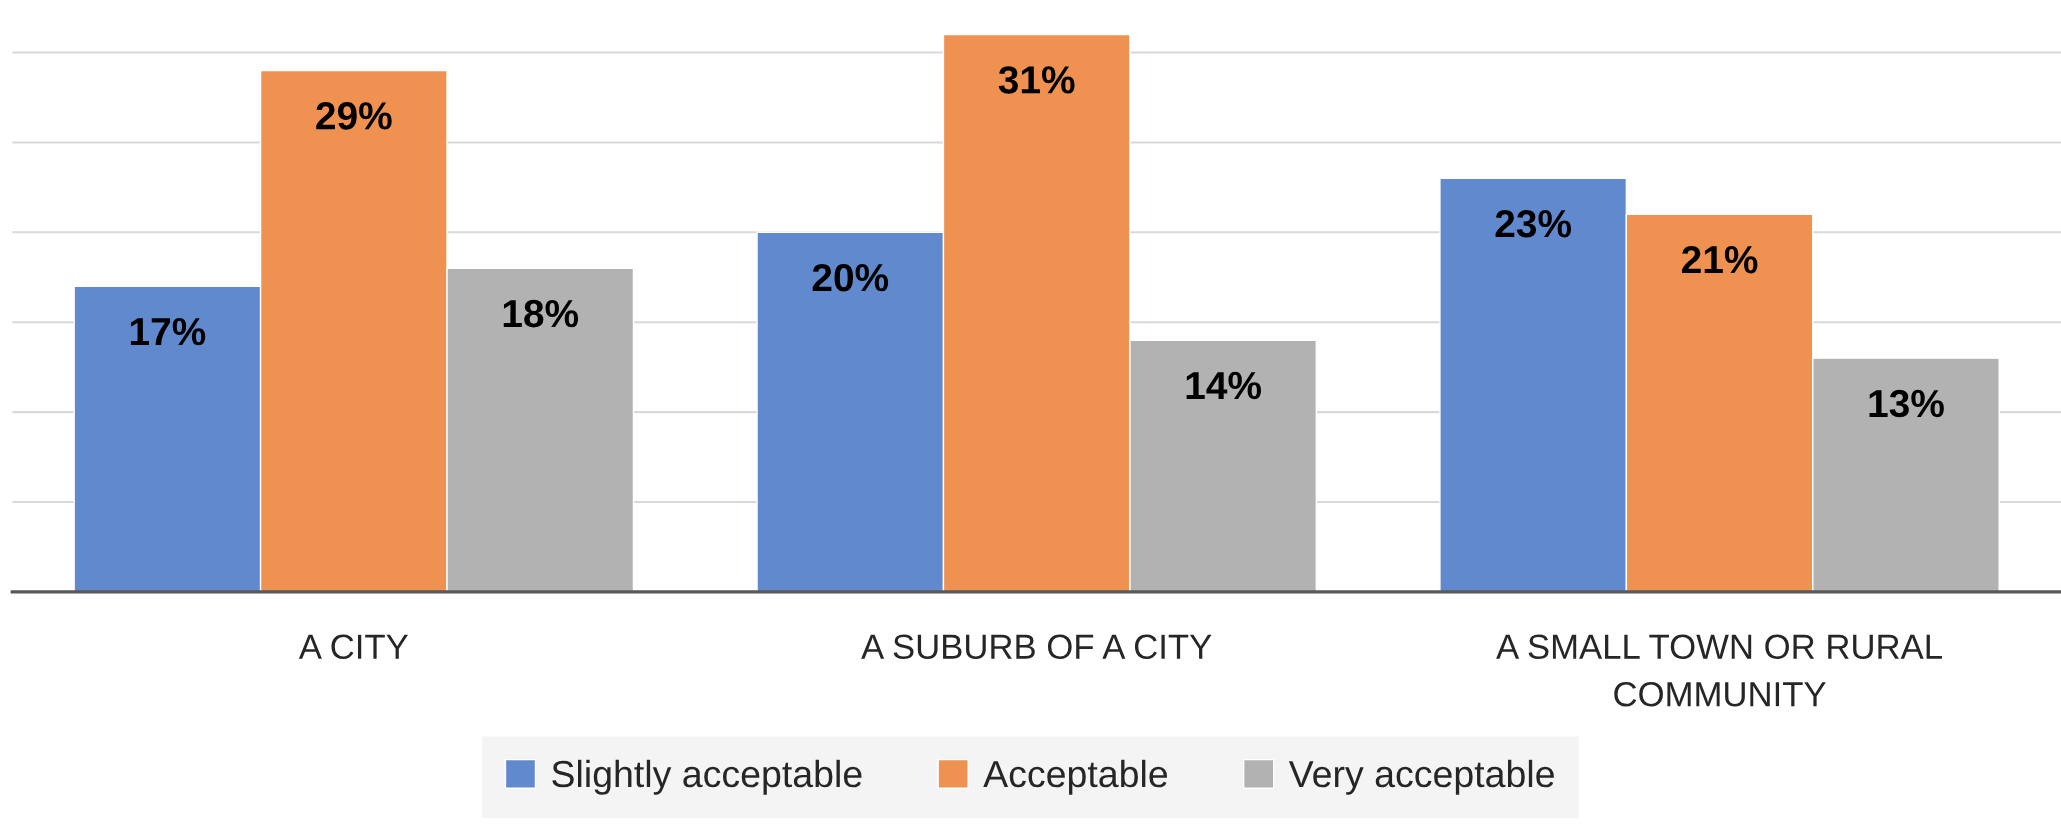 Image resolution: width=2061 pixels, height=836 pixels. I want to click on data-label: 14%, so click(1223, 385).